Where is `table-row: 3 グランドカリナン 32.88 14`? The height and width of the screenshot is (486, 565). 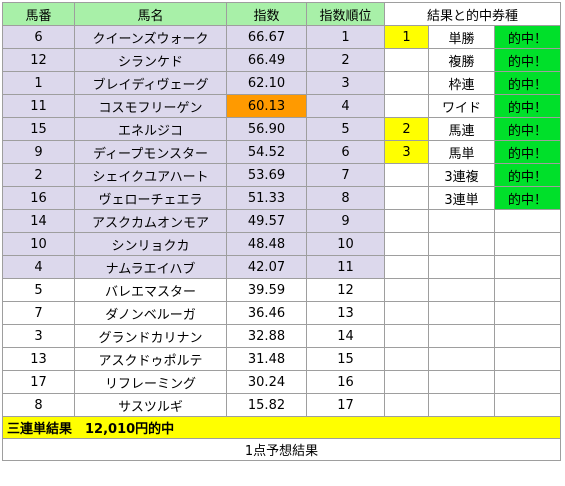 table-row: 3 グランドカリナン 32.88 14 is located at coordinates (281, 336).